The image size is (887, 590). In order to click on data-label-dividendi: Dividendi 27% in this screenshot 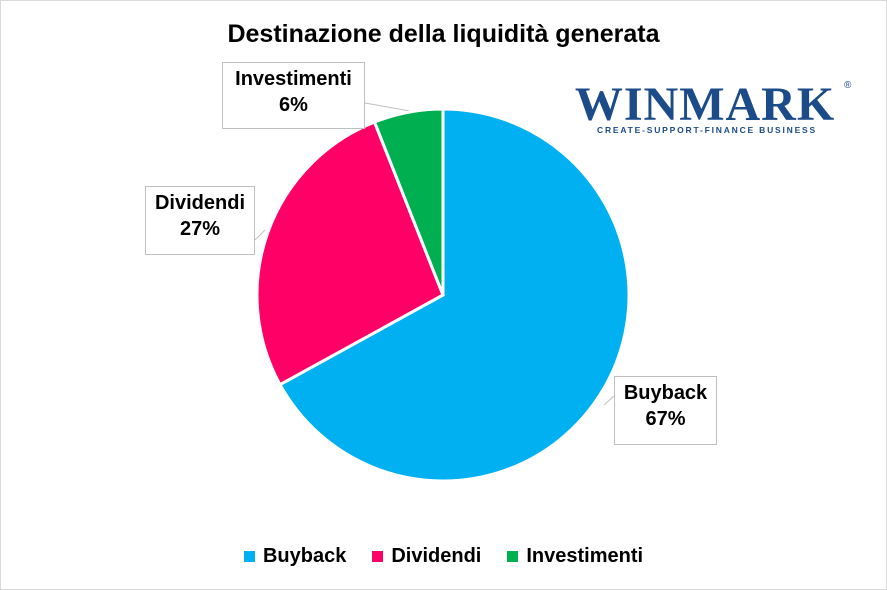, I will do `click(200, 220)`.